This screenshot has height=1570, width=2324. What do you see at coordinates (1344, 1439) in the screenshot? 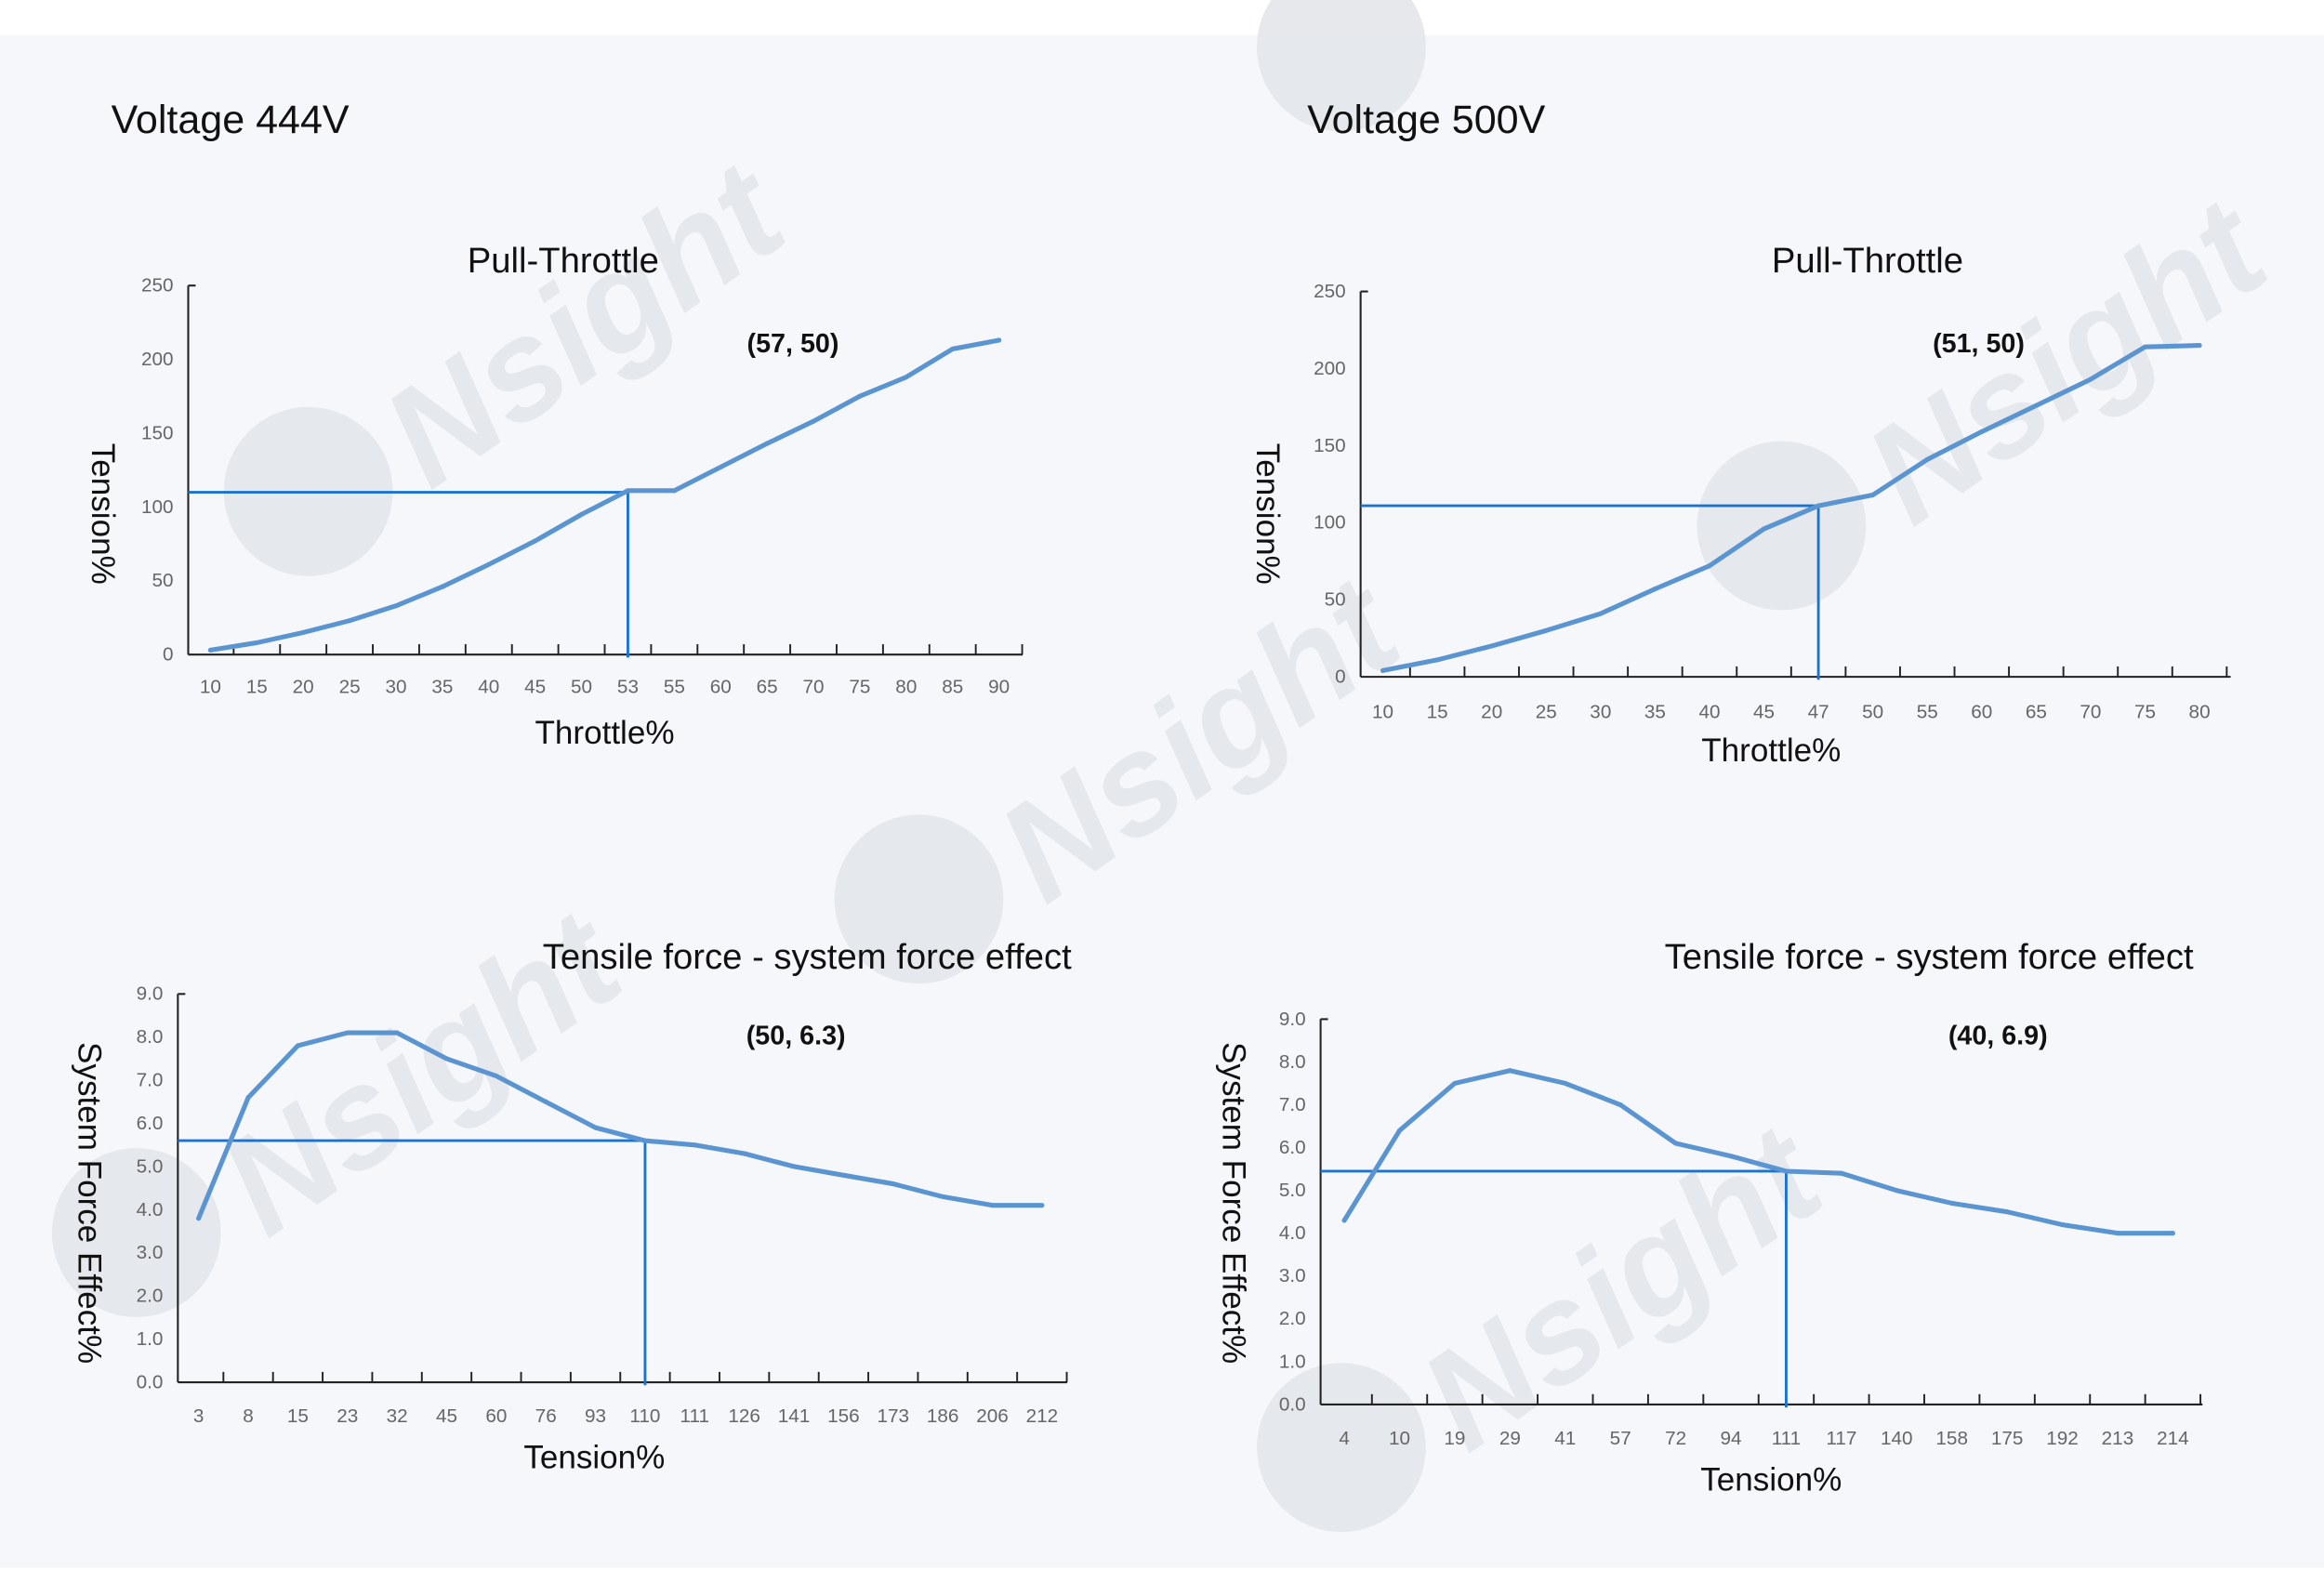
I see `x-tick-label: 4` at bounding box center [1344, 1439].